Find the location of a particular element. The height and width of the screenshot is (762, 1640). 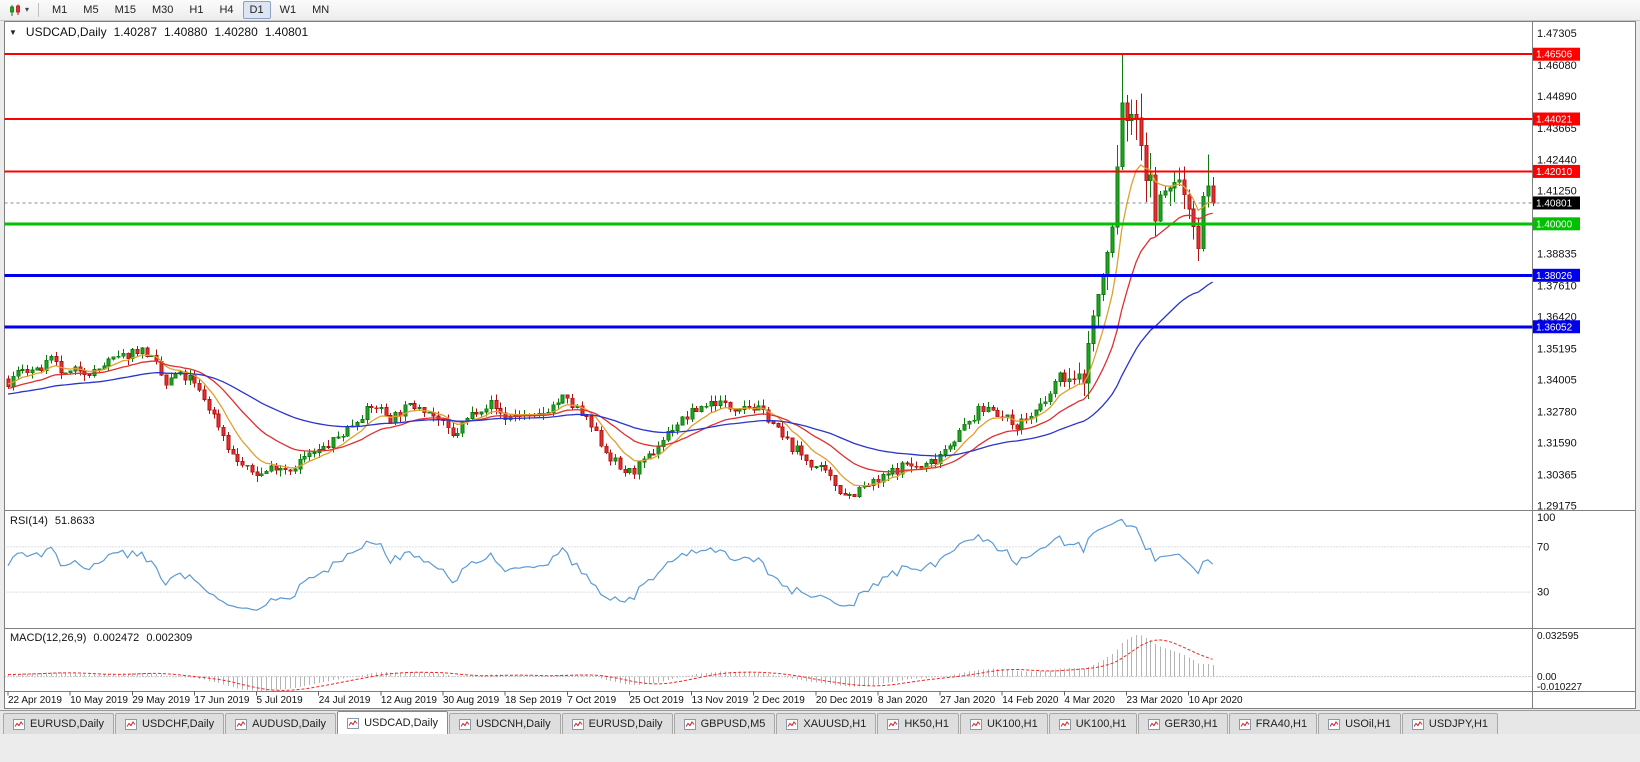

rsi-axis-label: 70 is located at coordinates (1543, 547).